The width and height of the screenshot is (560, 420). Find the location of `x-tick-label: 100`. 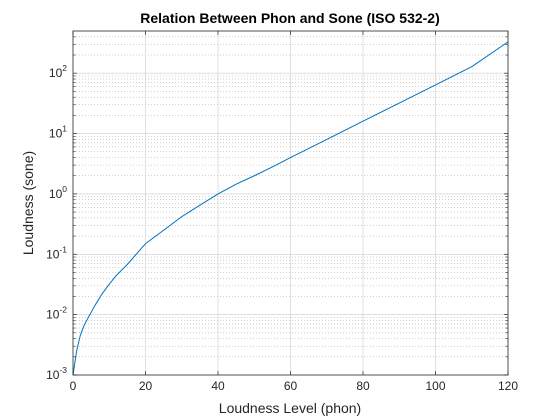

x-tick-label: 100 is located at coordinates (435, 386).